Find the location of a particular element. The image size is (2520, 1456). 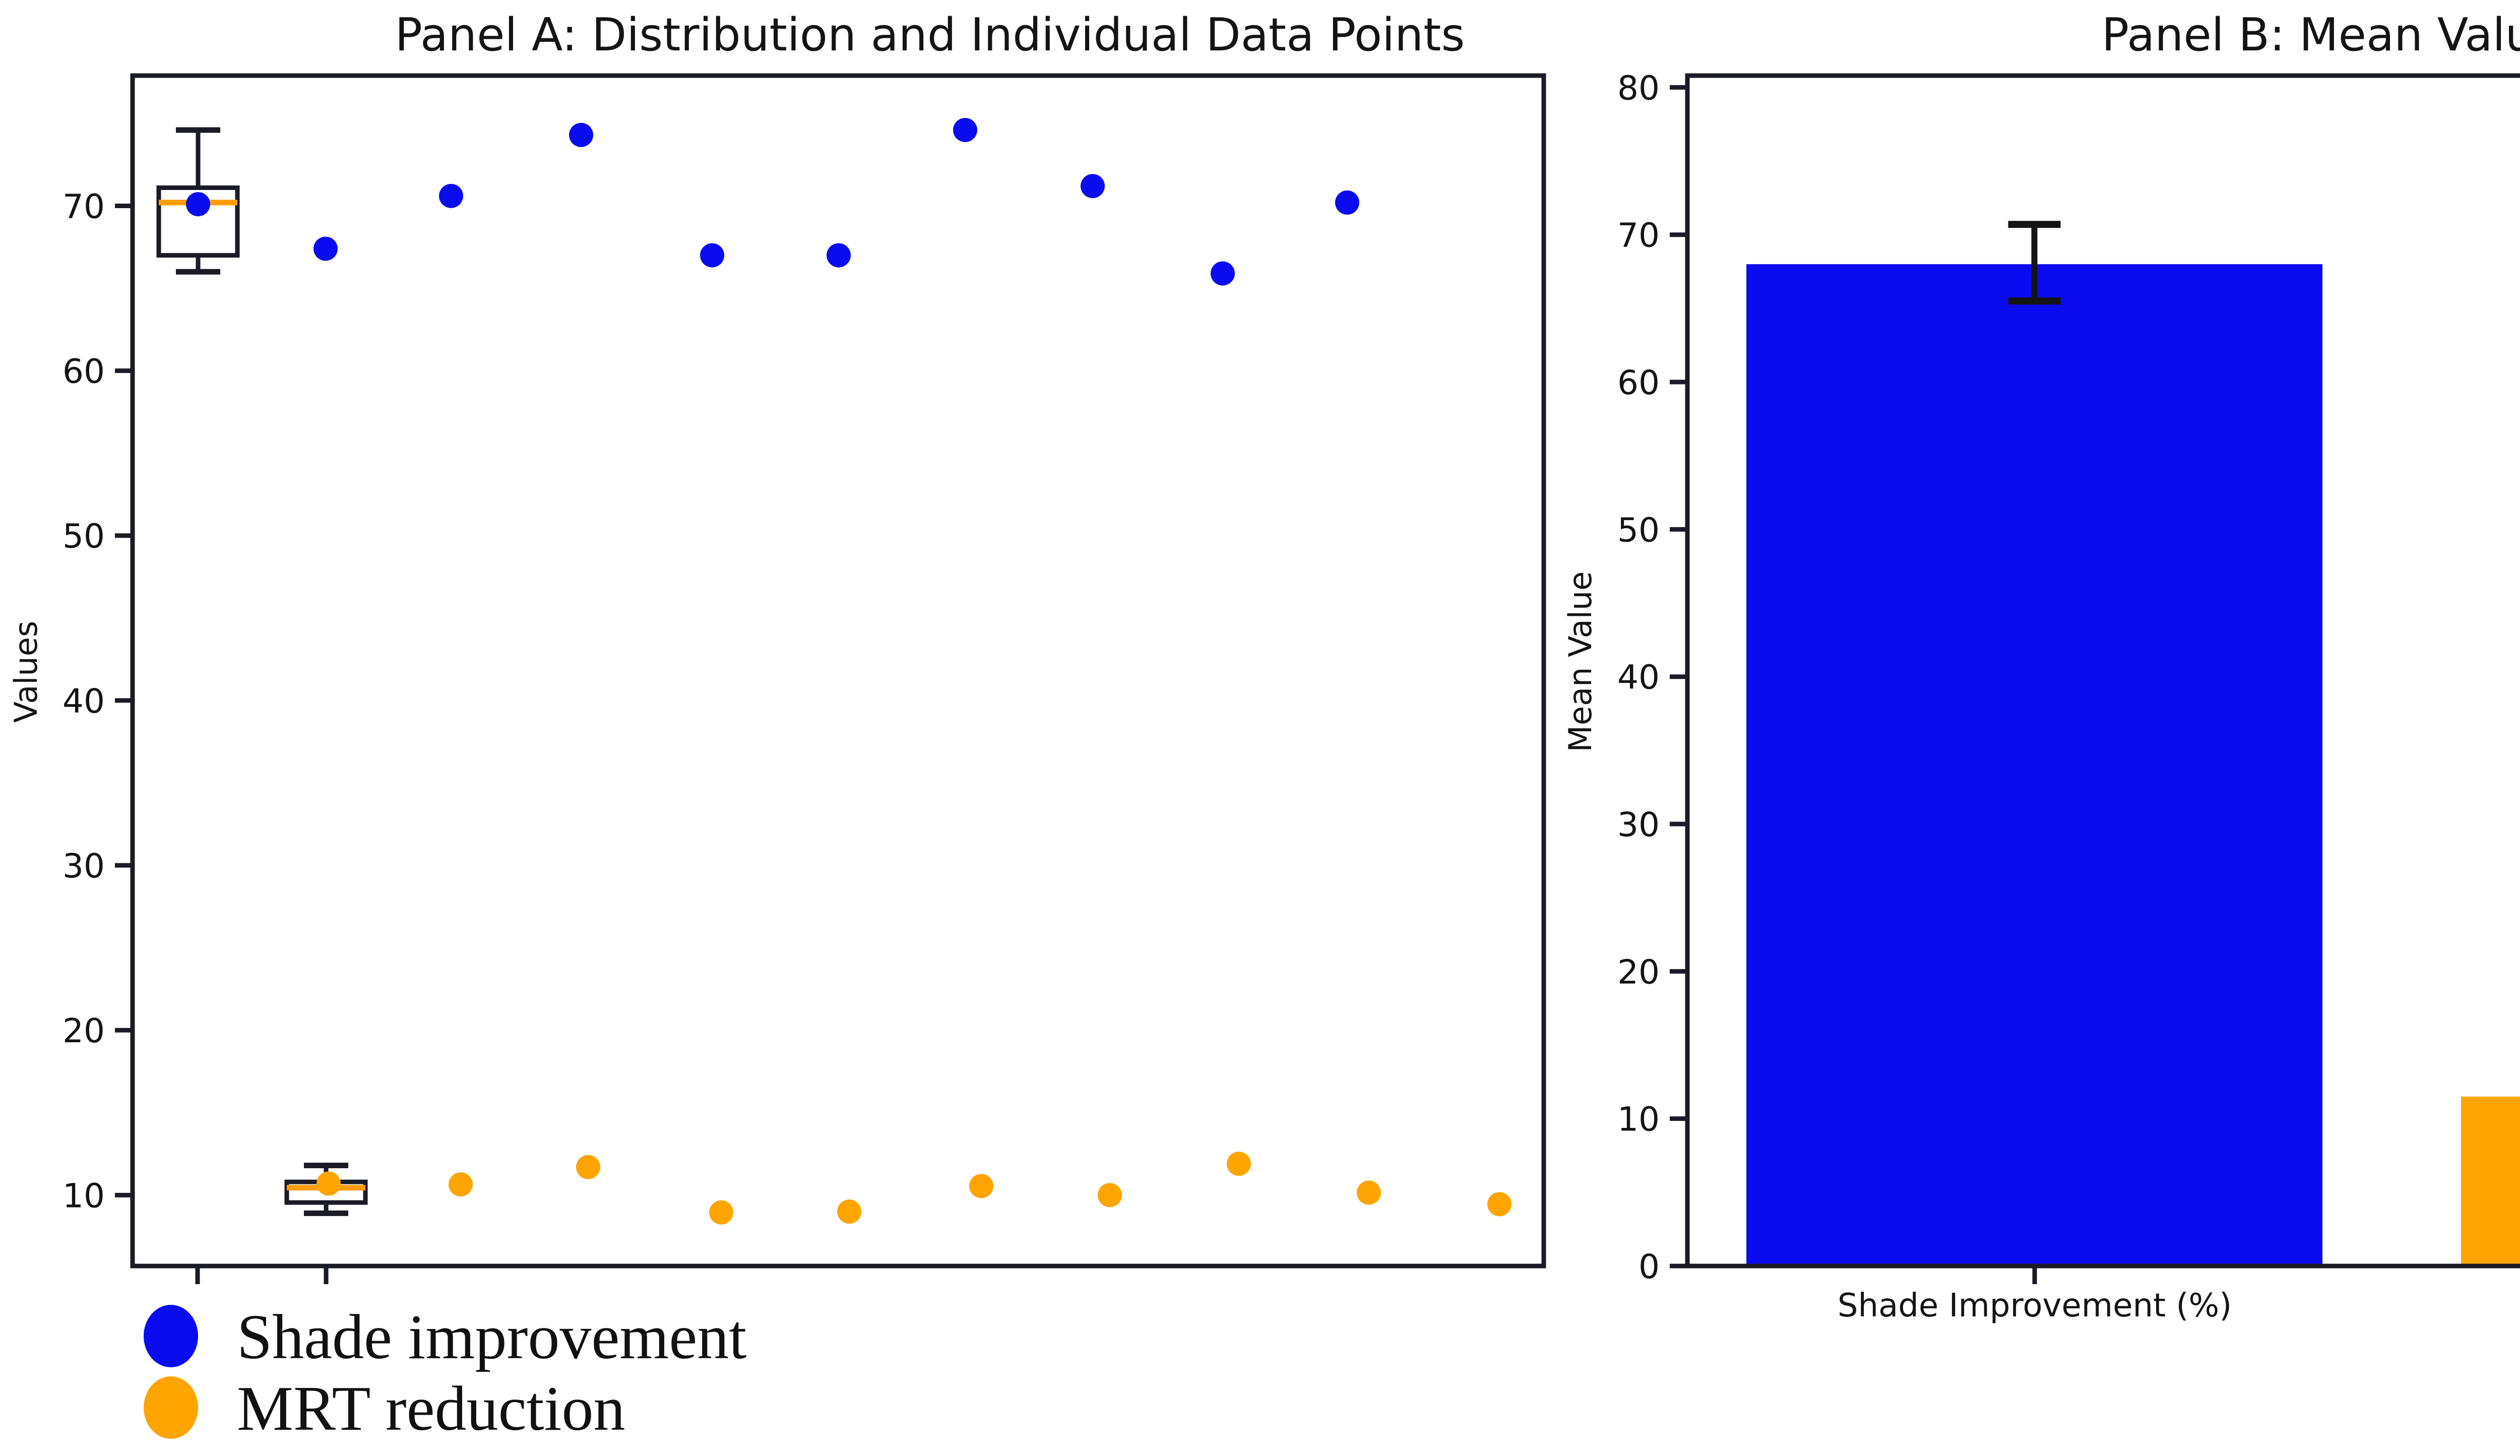

panel-b-y-tick-label: 30 is located at coordinates (1638, 825).